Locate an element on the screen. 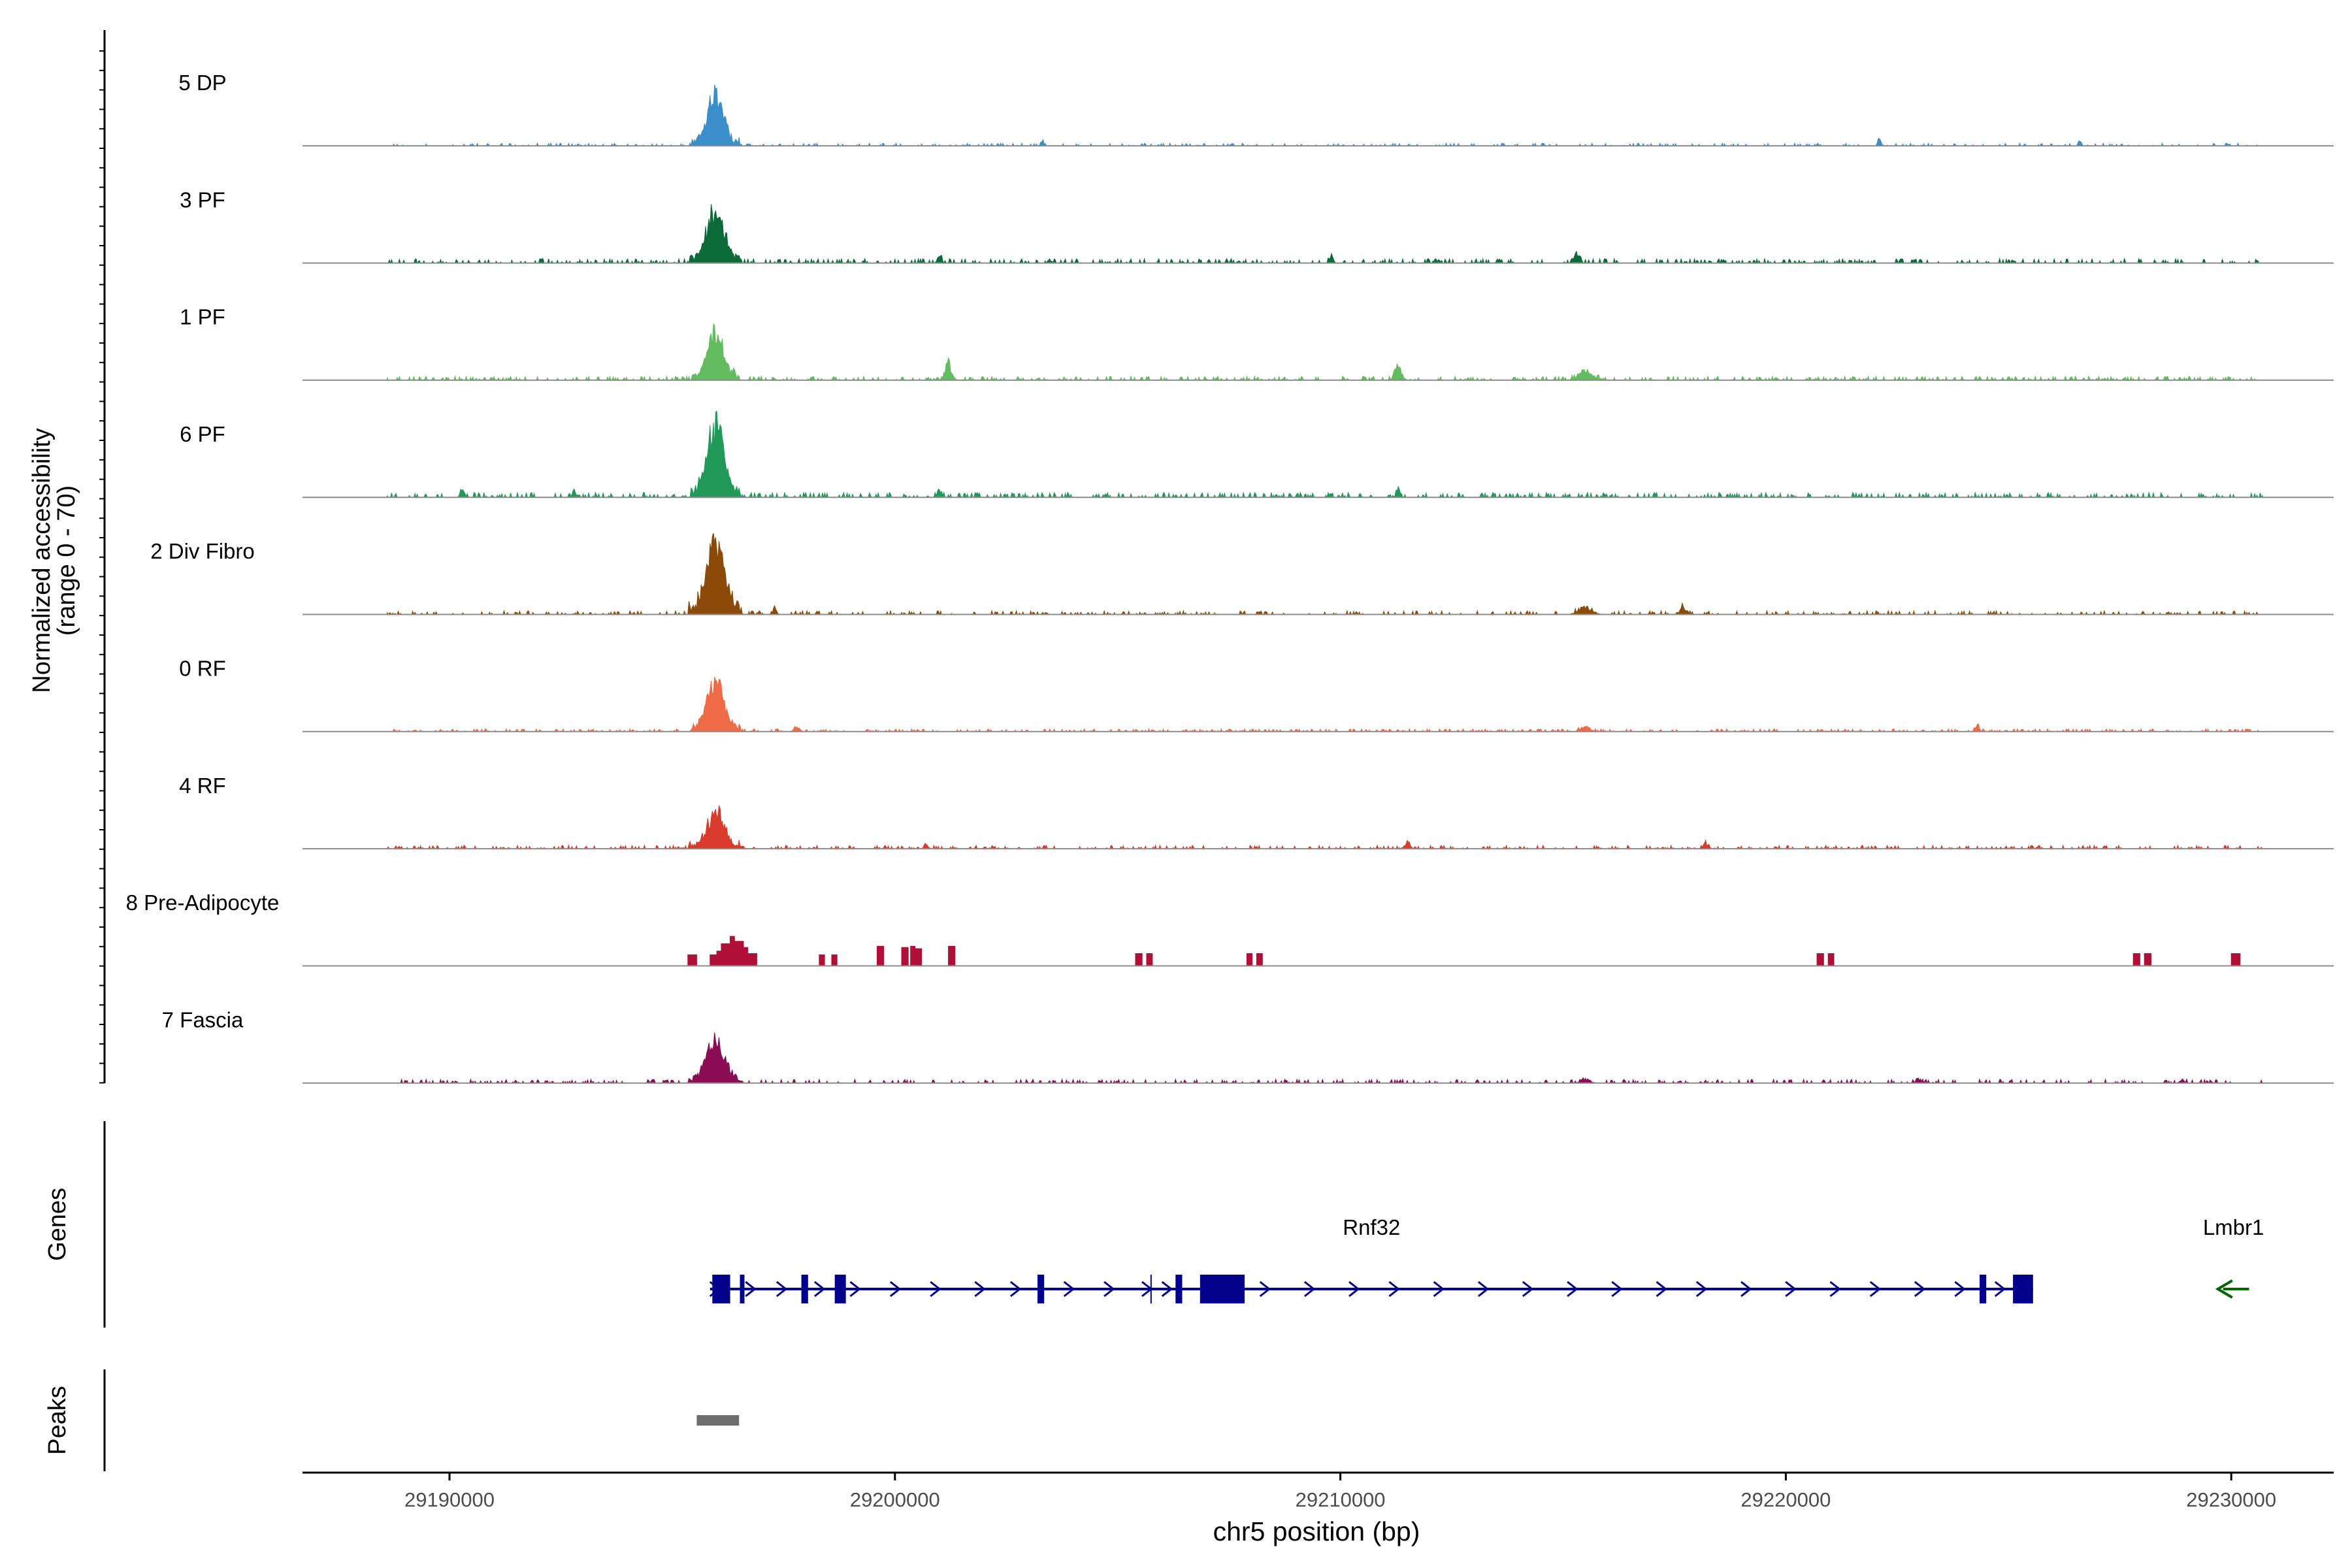 The width and height of the screenshot is (2352, 1568). x-tick-label: 29200000 is located at coordinates (895, 1499).